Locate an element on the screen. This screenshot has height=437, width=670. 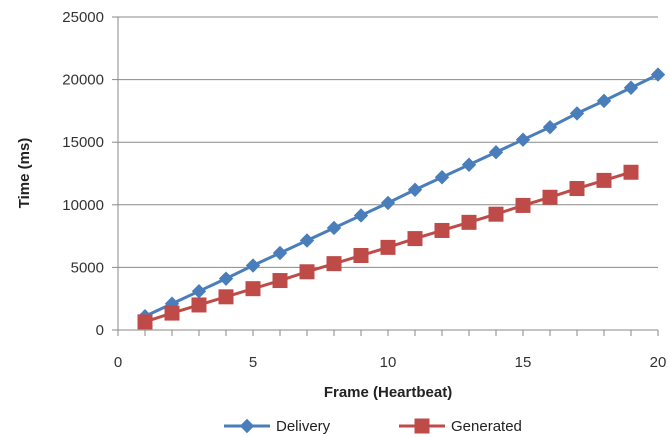
y-tick-label: 15000 is located at coordinates (83, 142).